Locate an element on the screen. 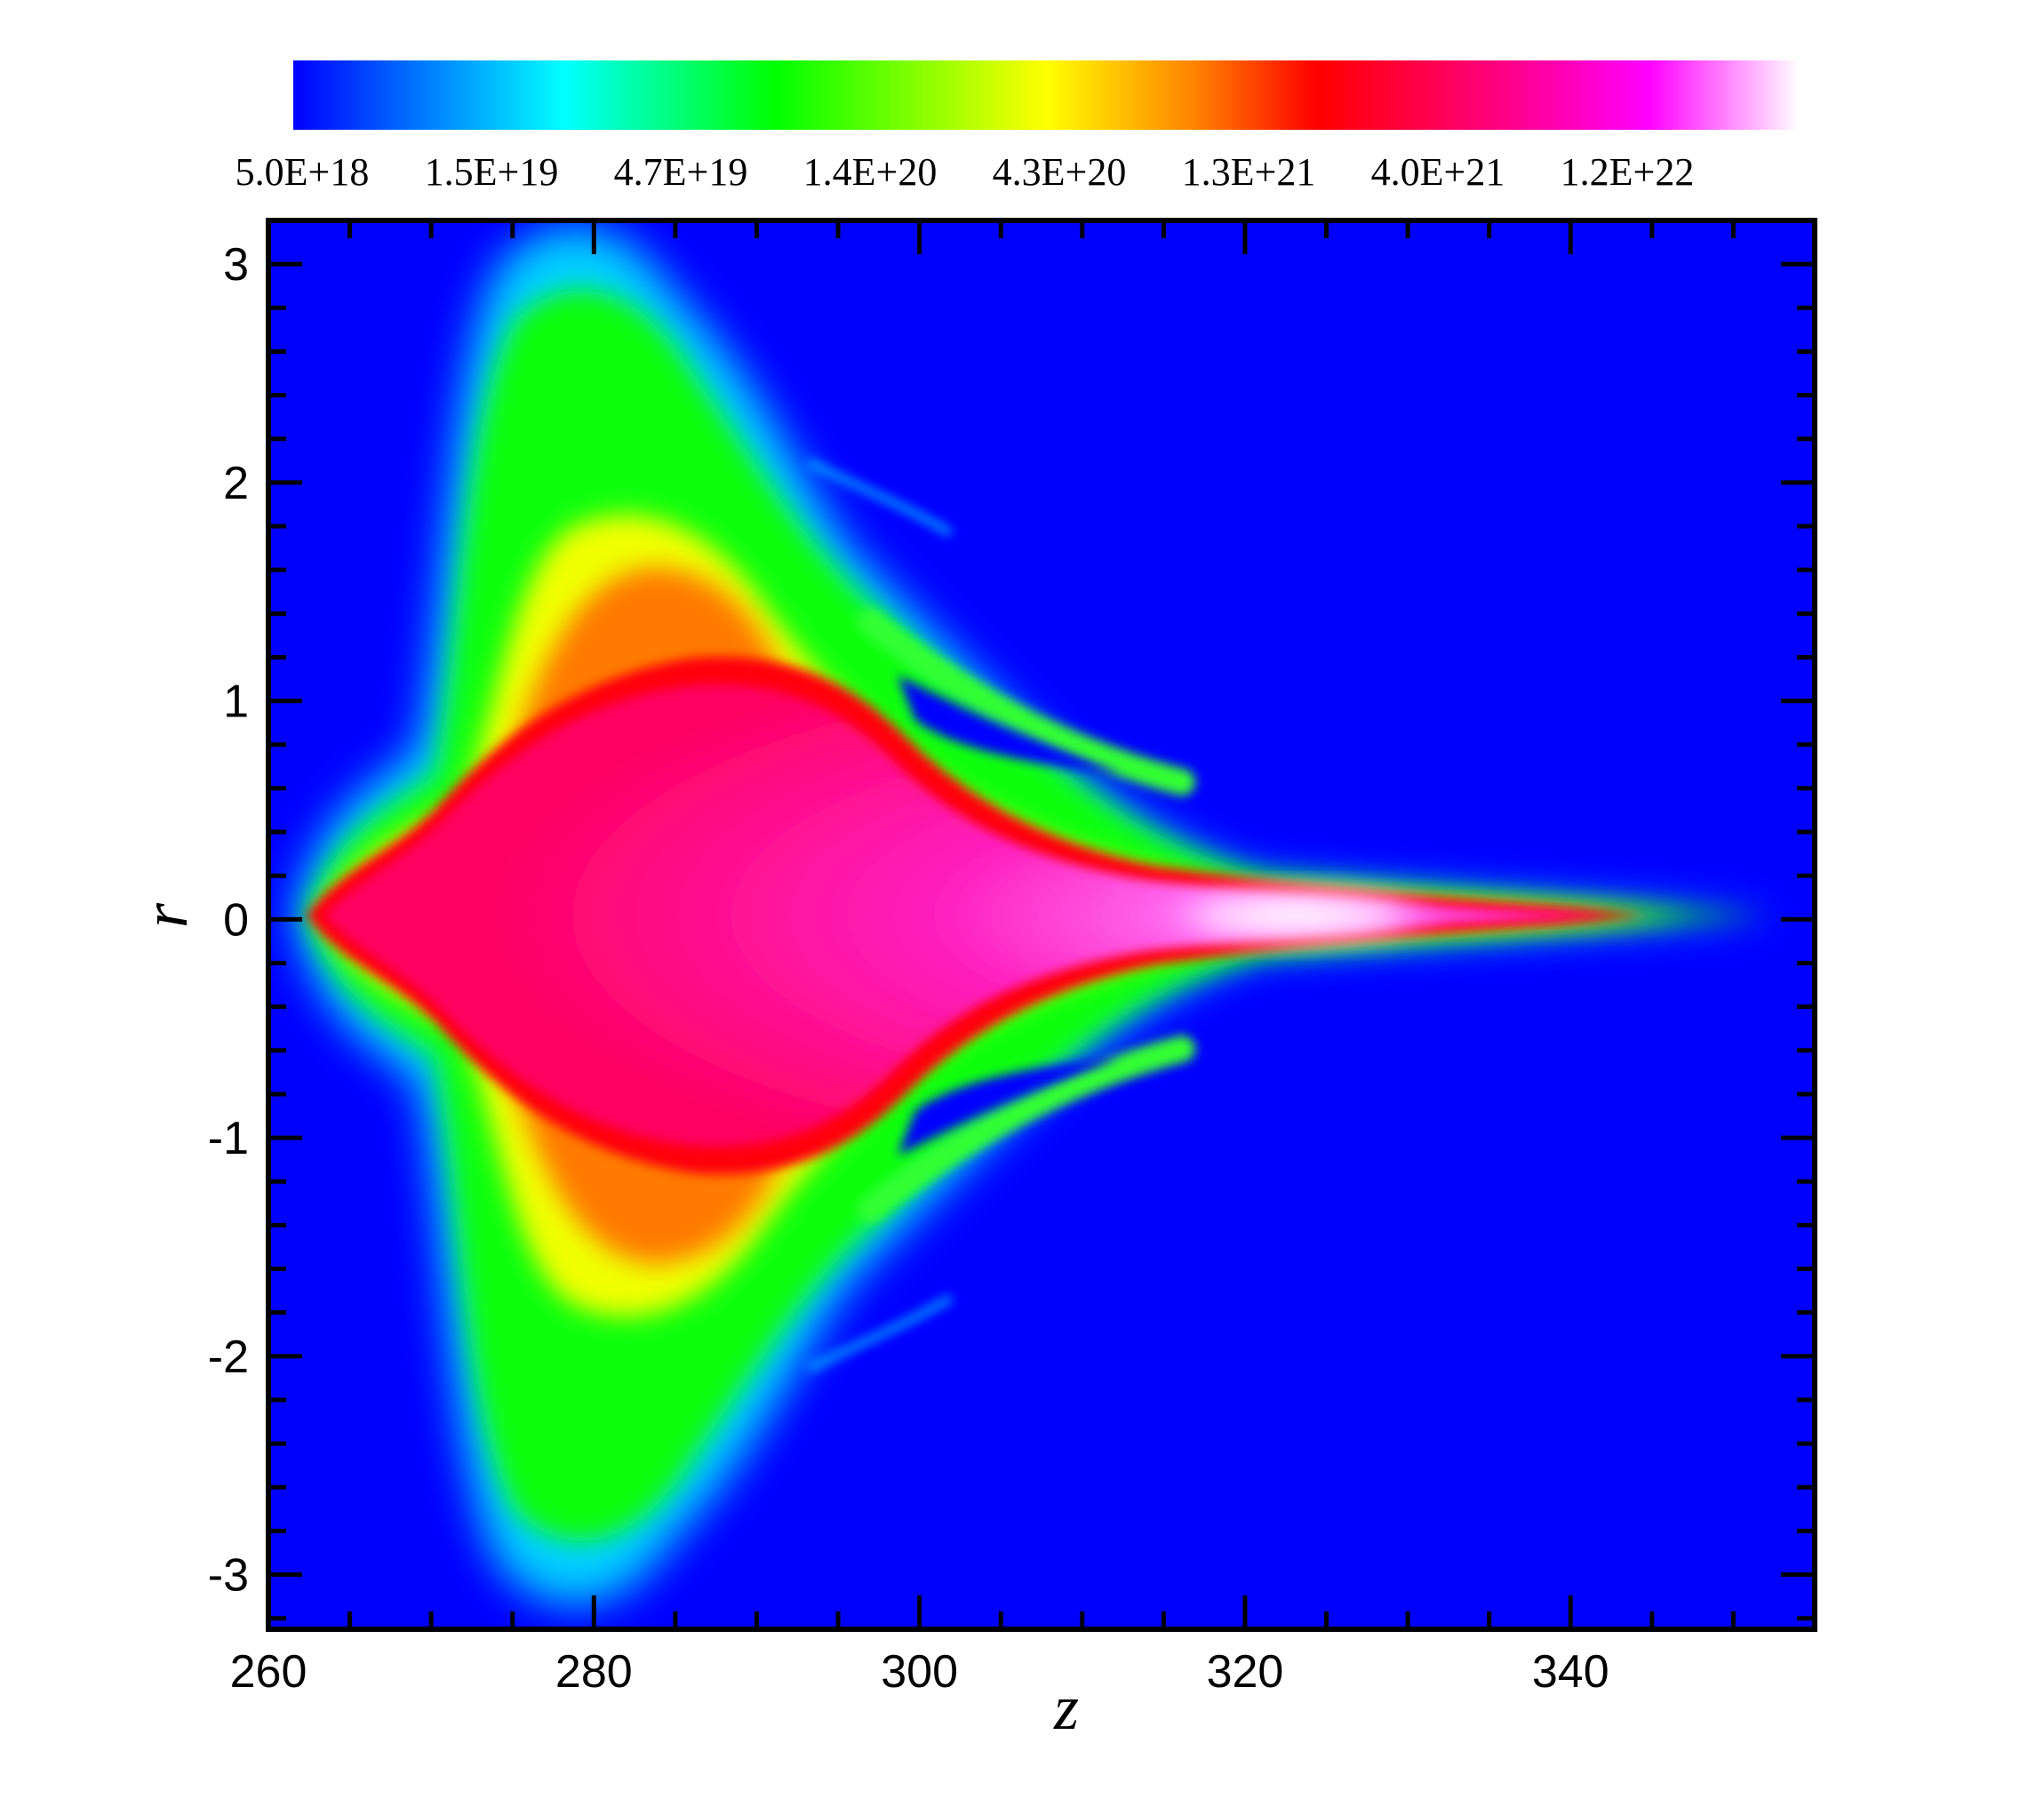  x-tick-label: 280 is located at coordinates (594, 1672).